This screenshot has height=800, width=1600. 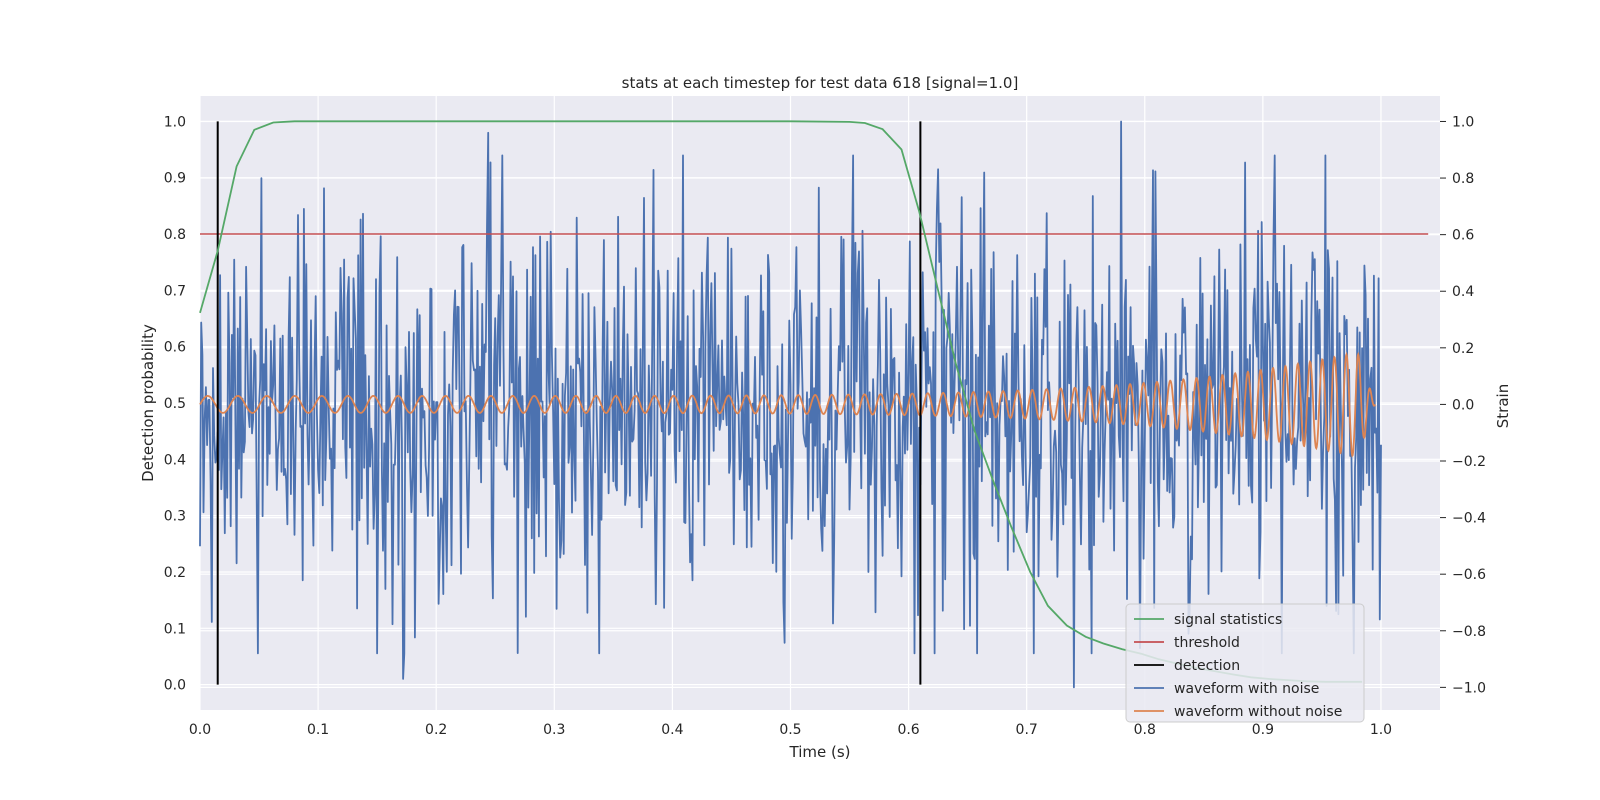 What do you see at coordinates (1463, 236) in the screenshot?
I see `y-tick-label-right: 0.6` at bounding box center [1463, 236].